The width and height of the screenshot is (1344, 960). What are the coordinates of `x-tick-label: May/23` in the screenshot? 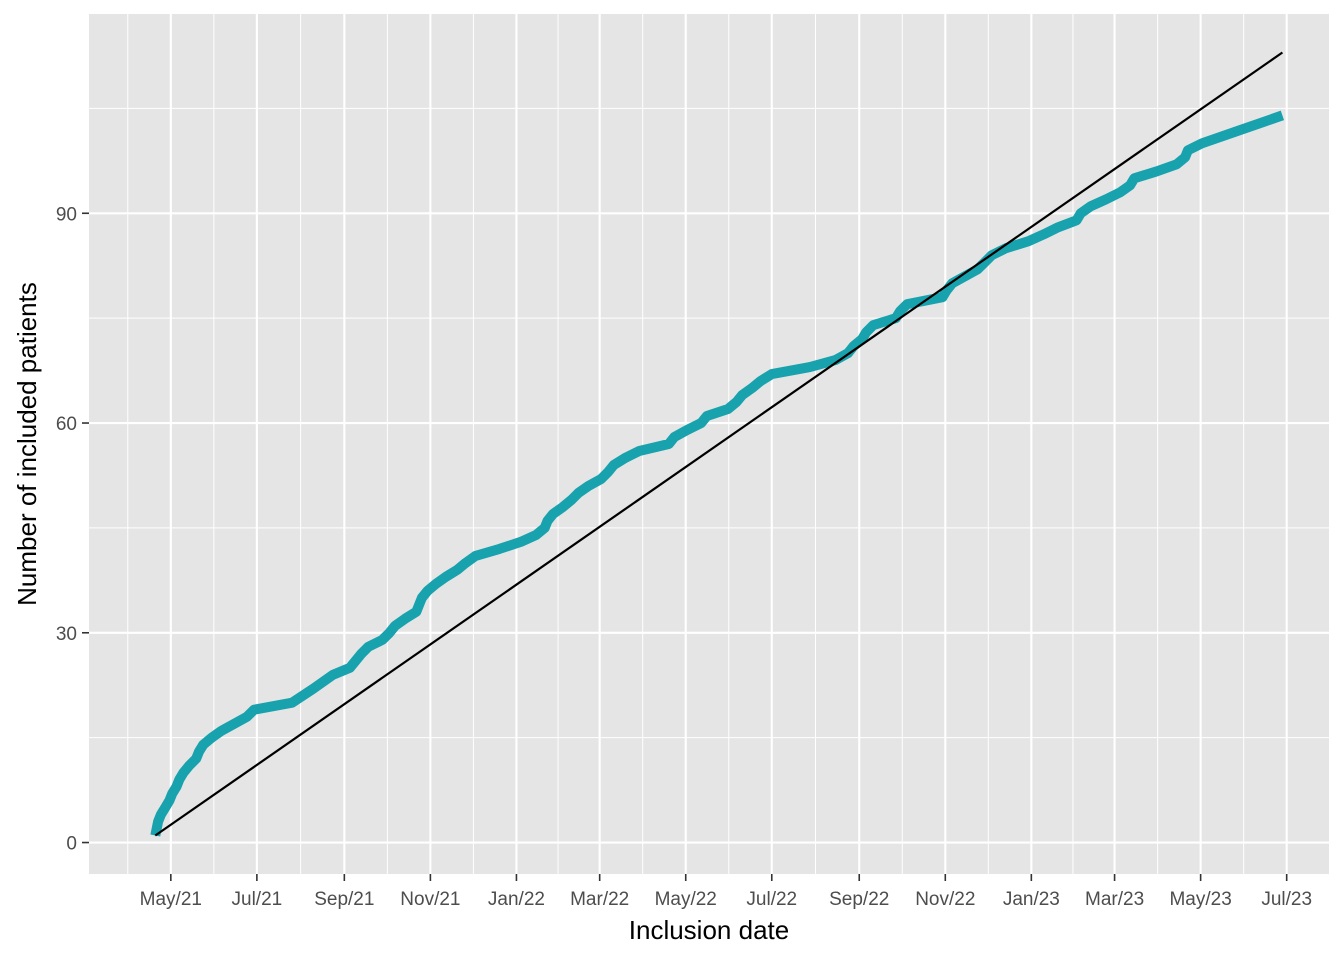 It's located at (1200, 899).